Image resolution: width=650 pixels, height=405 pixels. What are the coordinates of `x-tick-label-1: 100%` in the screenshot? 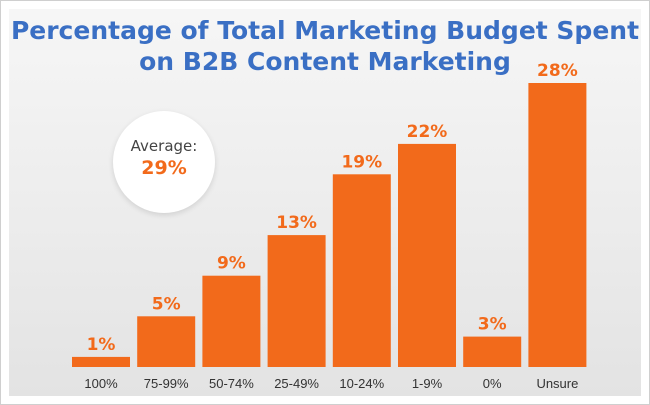 It's located at (101, 383).